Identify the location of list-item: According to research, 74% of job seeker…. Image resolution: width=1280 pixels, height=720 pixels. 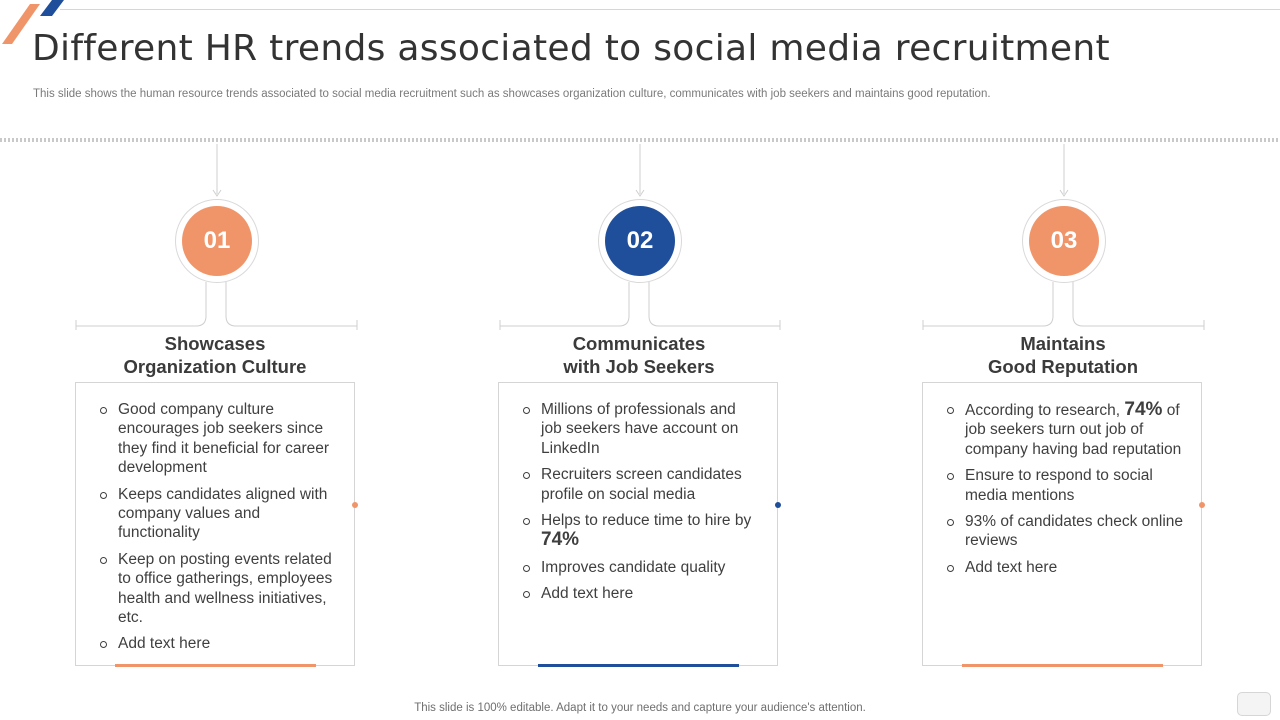
(1064, 429).